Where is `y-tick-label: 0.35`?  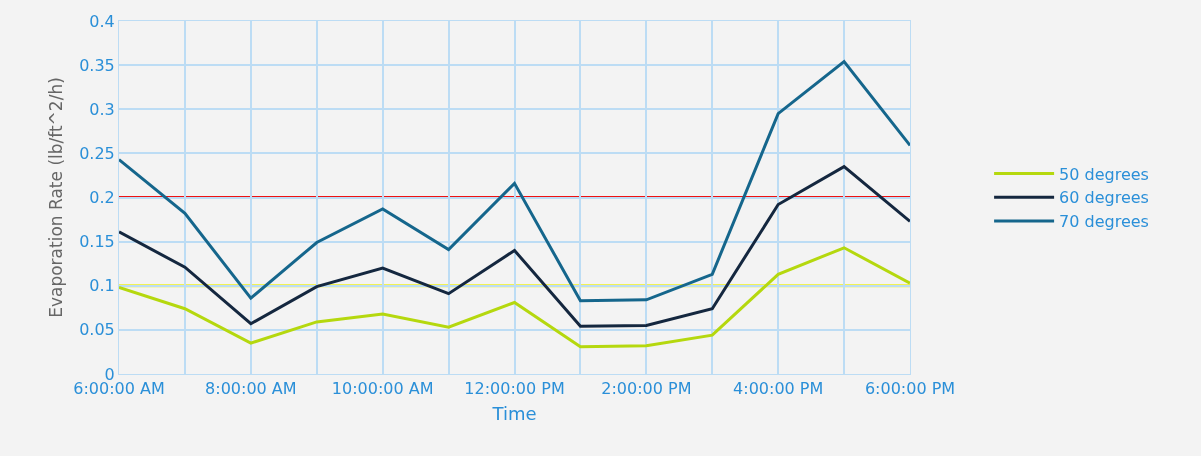 y-tick-label: 0.35 is located at coordinates (97, 65).